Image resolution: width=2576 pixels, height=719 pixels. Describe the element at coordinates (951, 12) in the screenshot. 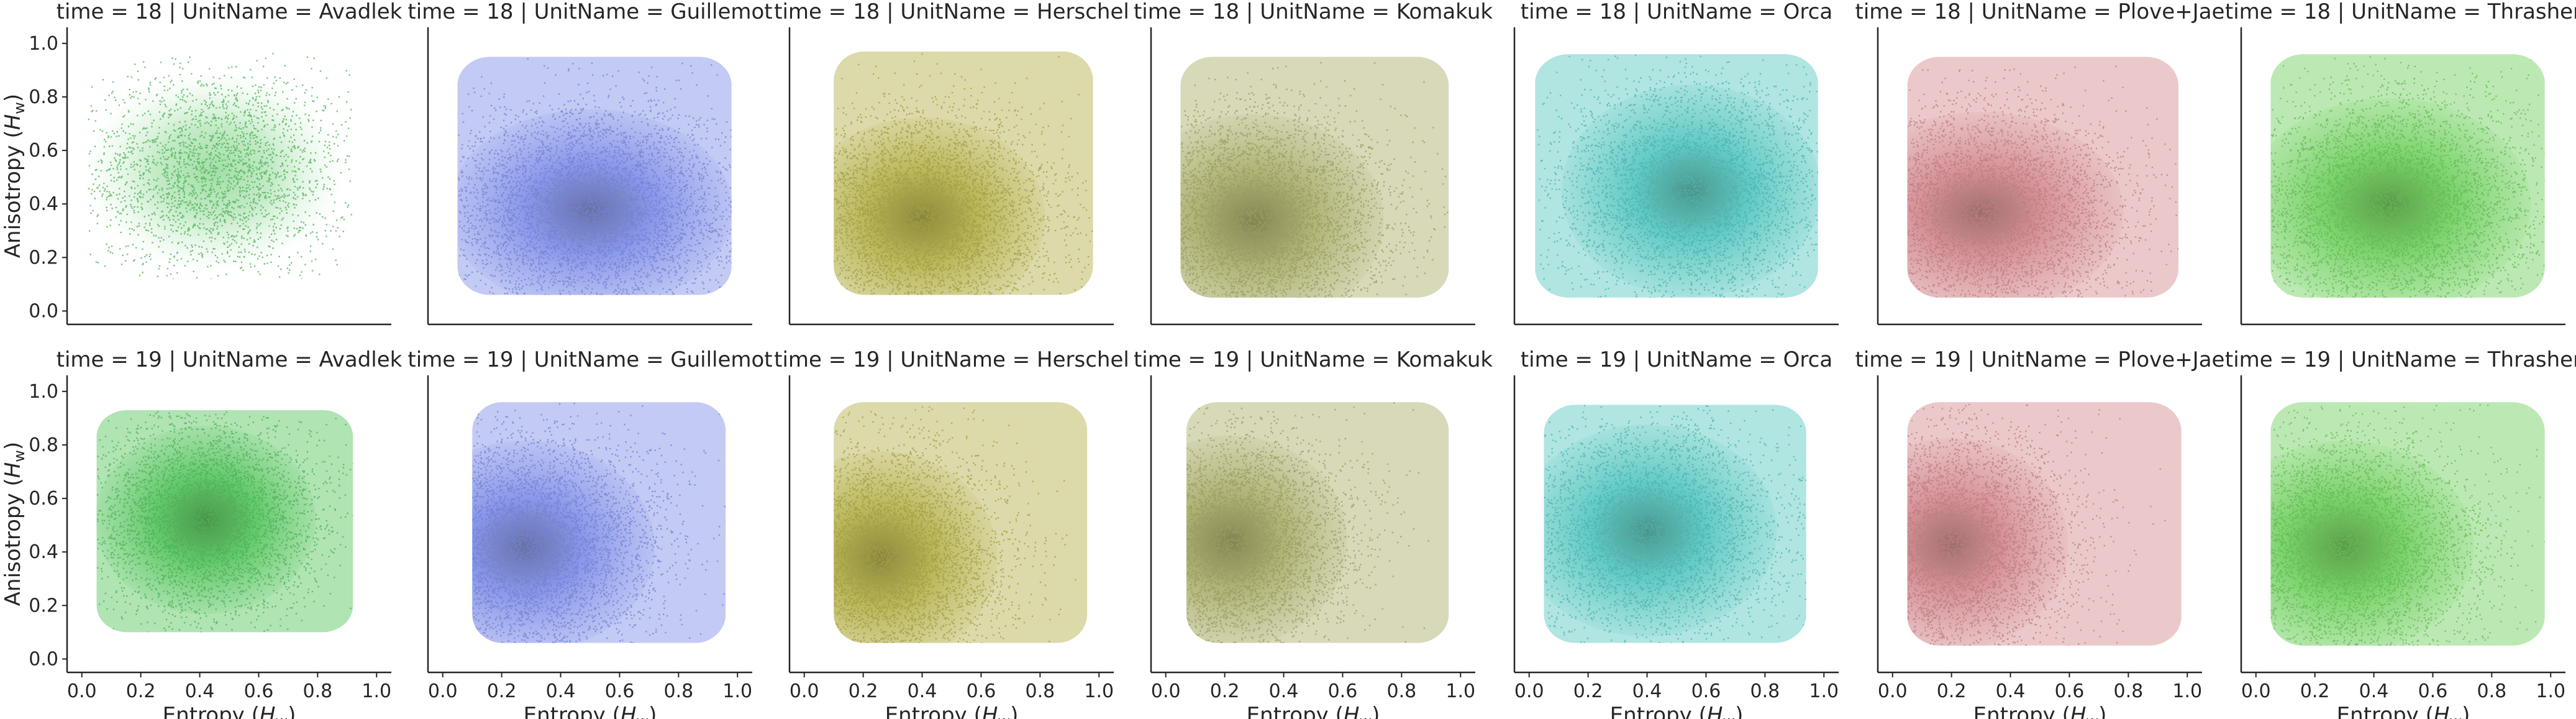

I see `facet-title: time = 18 | UnitName = Herschel` at that location.